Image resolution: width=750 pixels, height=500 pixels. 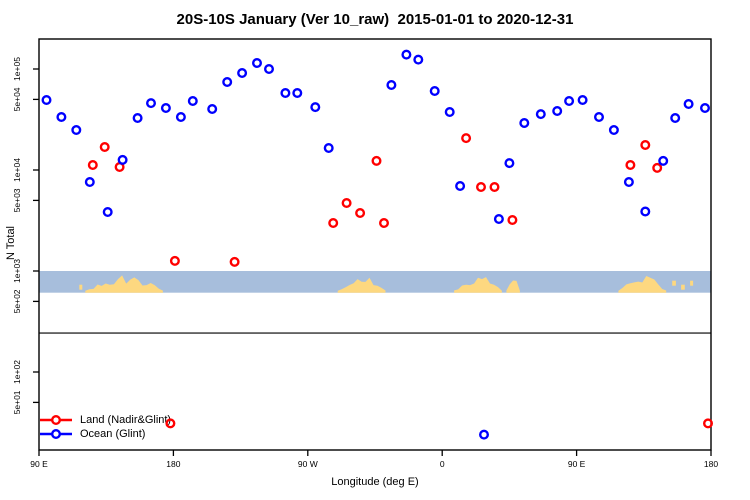 I want to click on y-tick-label: 1e+02, so click(x=17, y=372).